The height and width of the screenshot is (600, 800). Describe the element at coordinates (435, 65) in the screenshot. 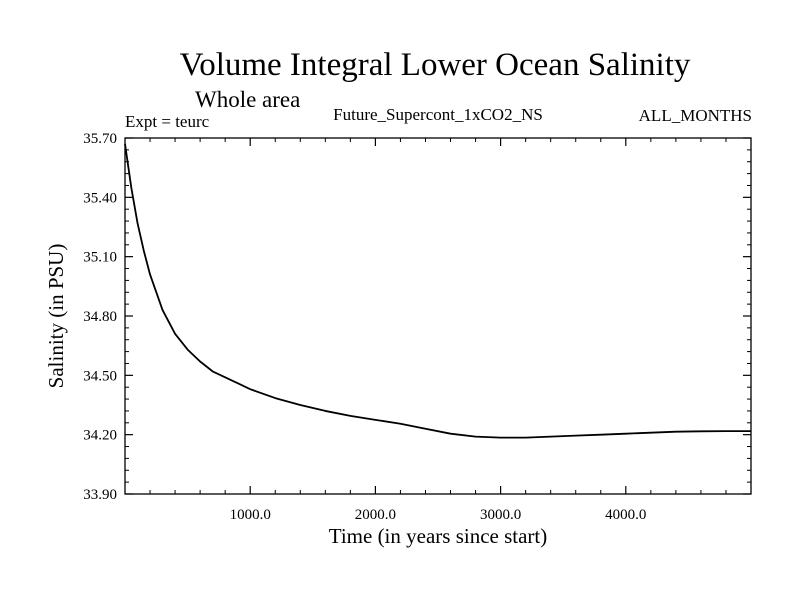

I see `chart-title: Volume Integral Lower Ocean Salinity` at that location.